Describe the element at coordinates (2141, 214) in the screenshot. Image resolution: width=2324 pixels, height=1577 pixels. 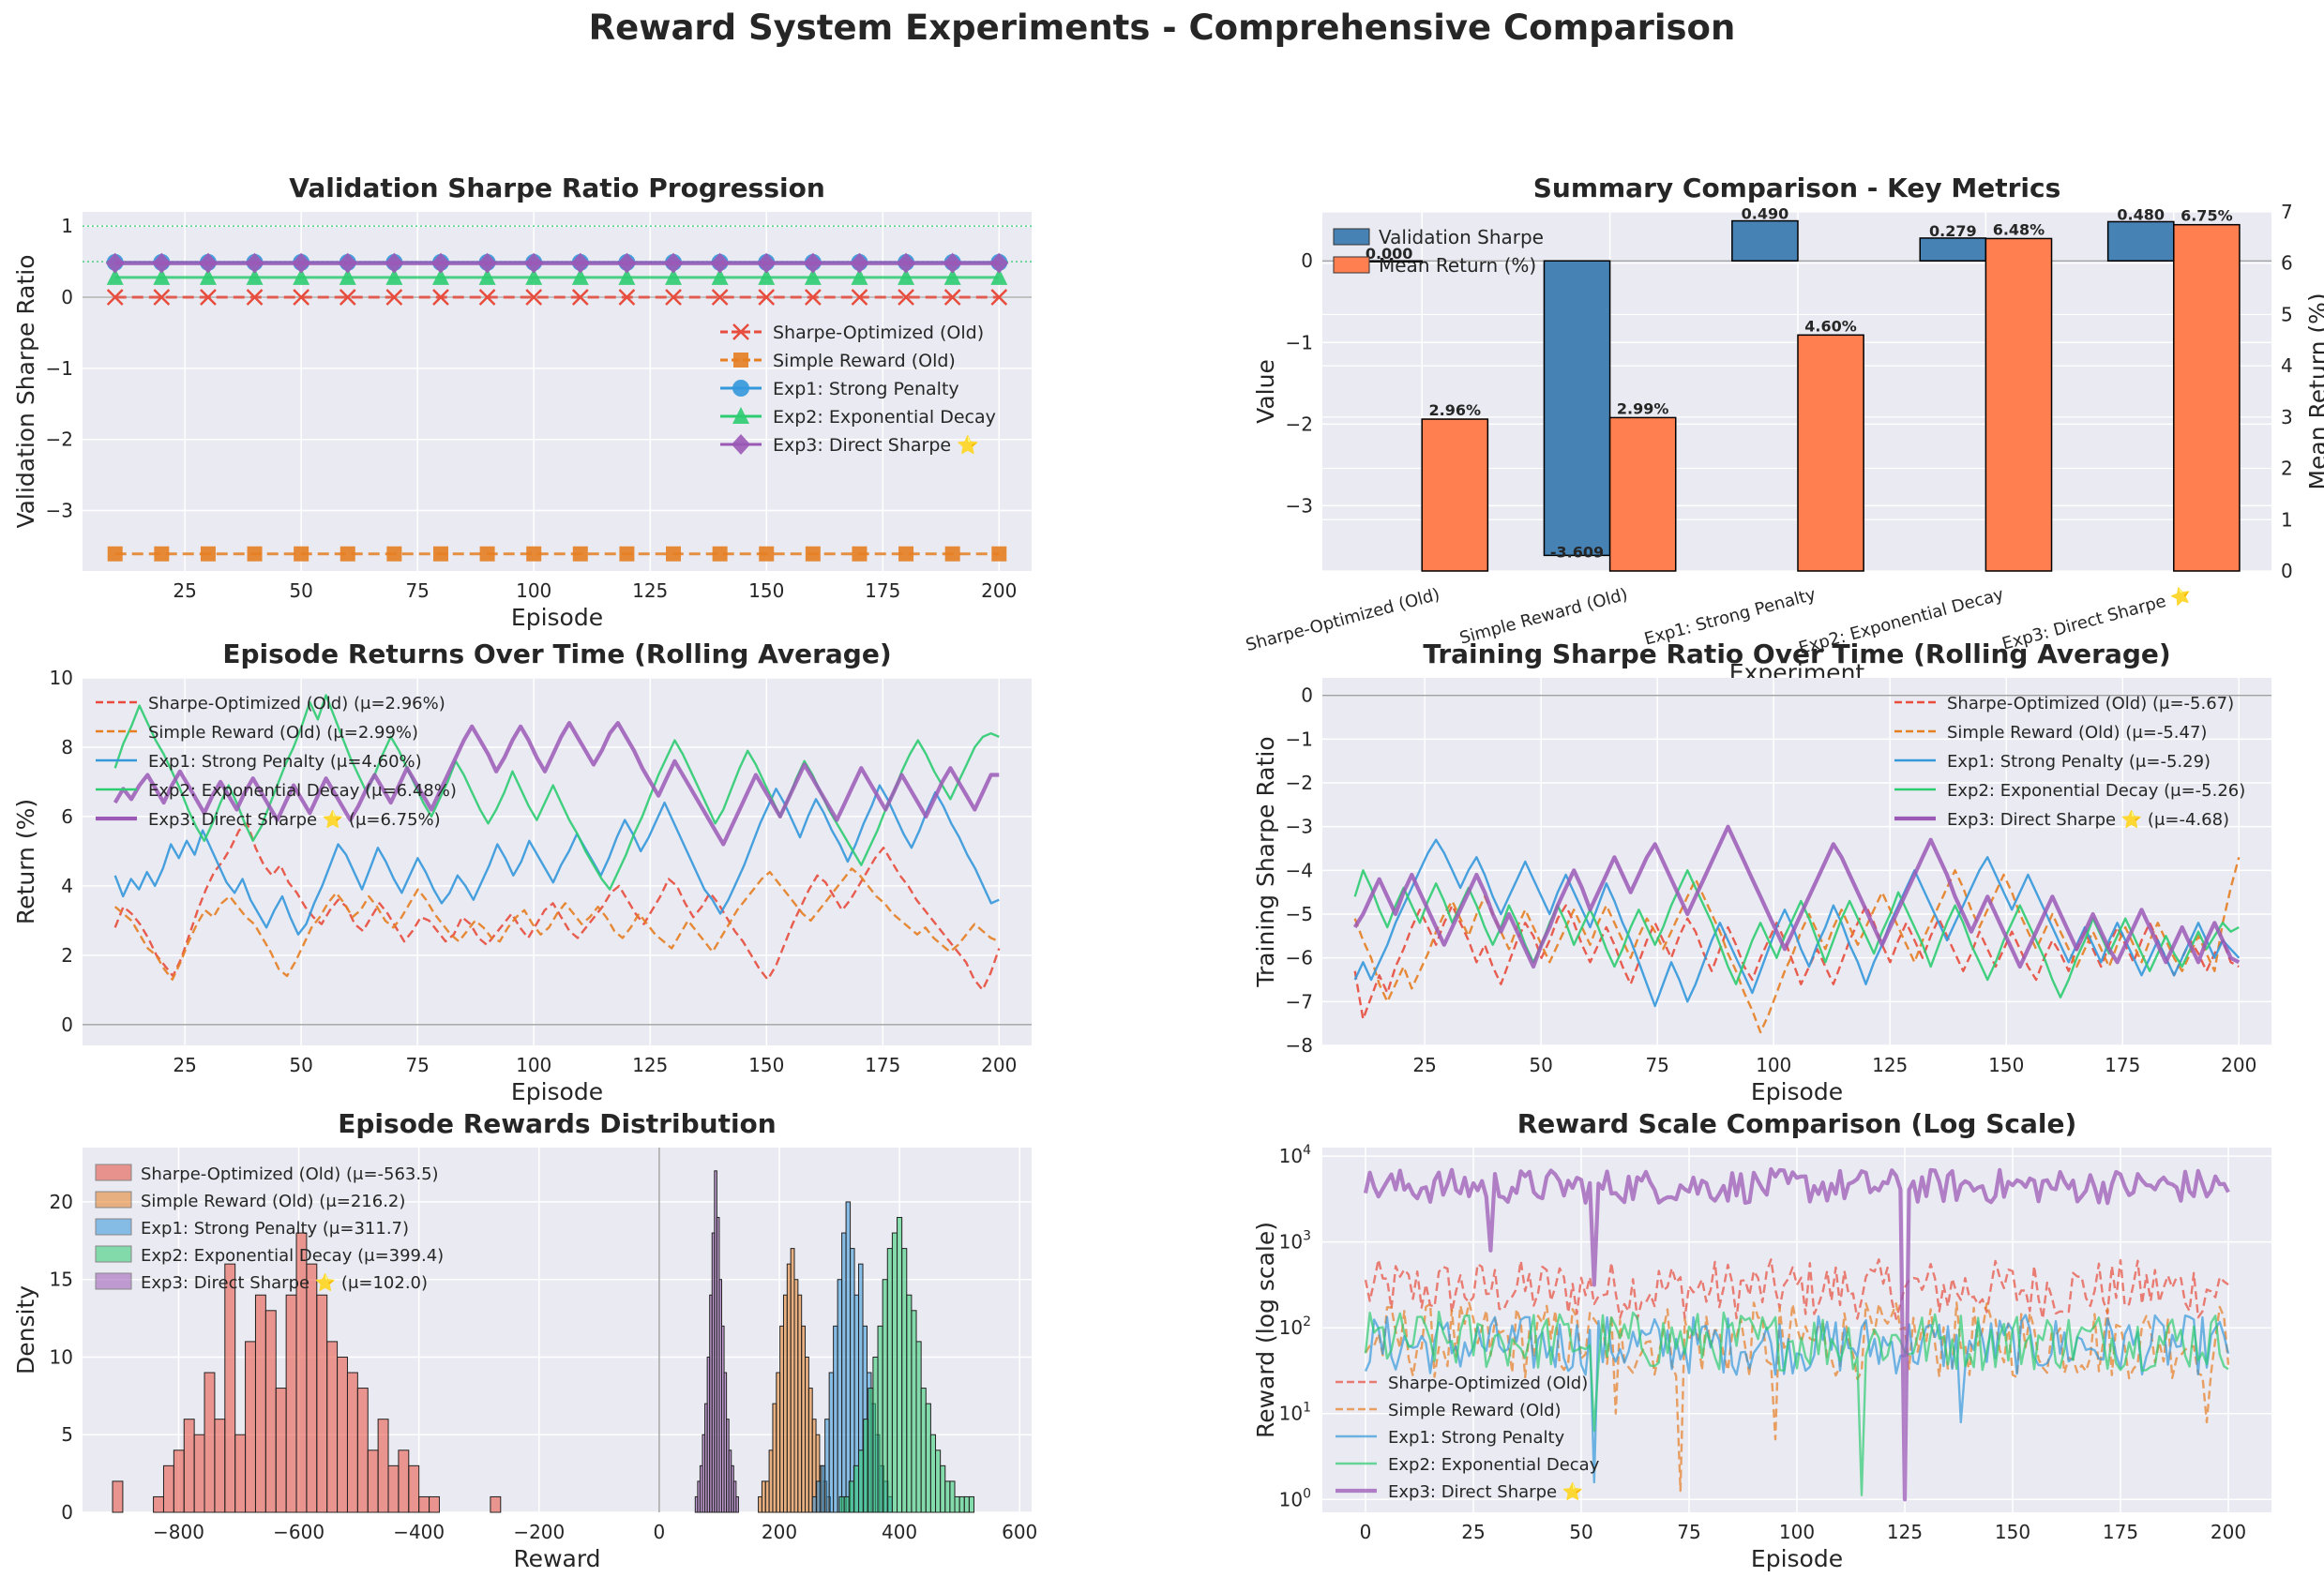
I see `bar-value-label: 0.480` at that location.